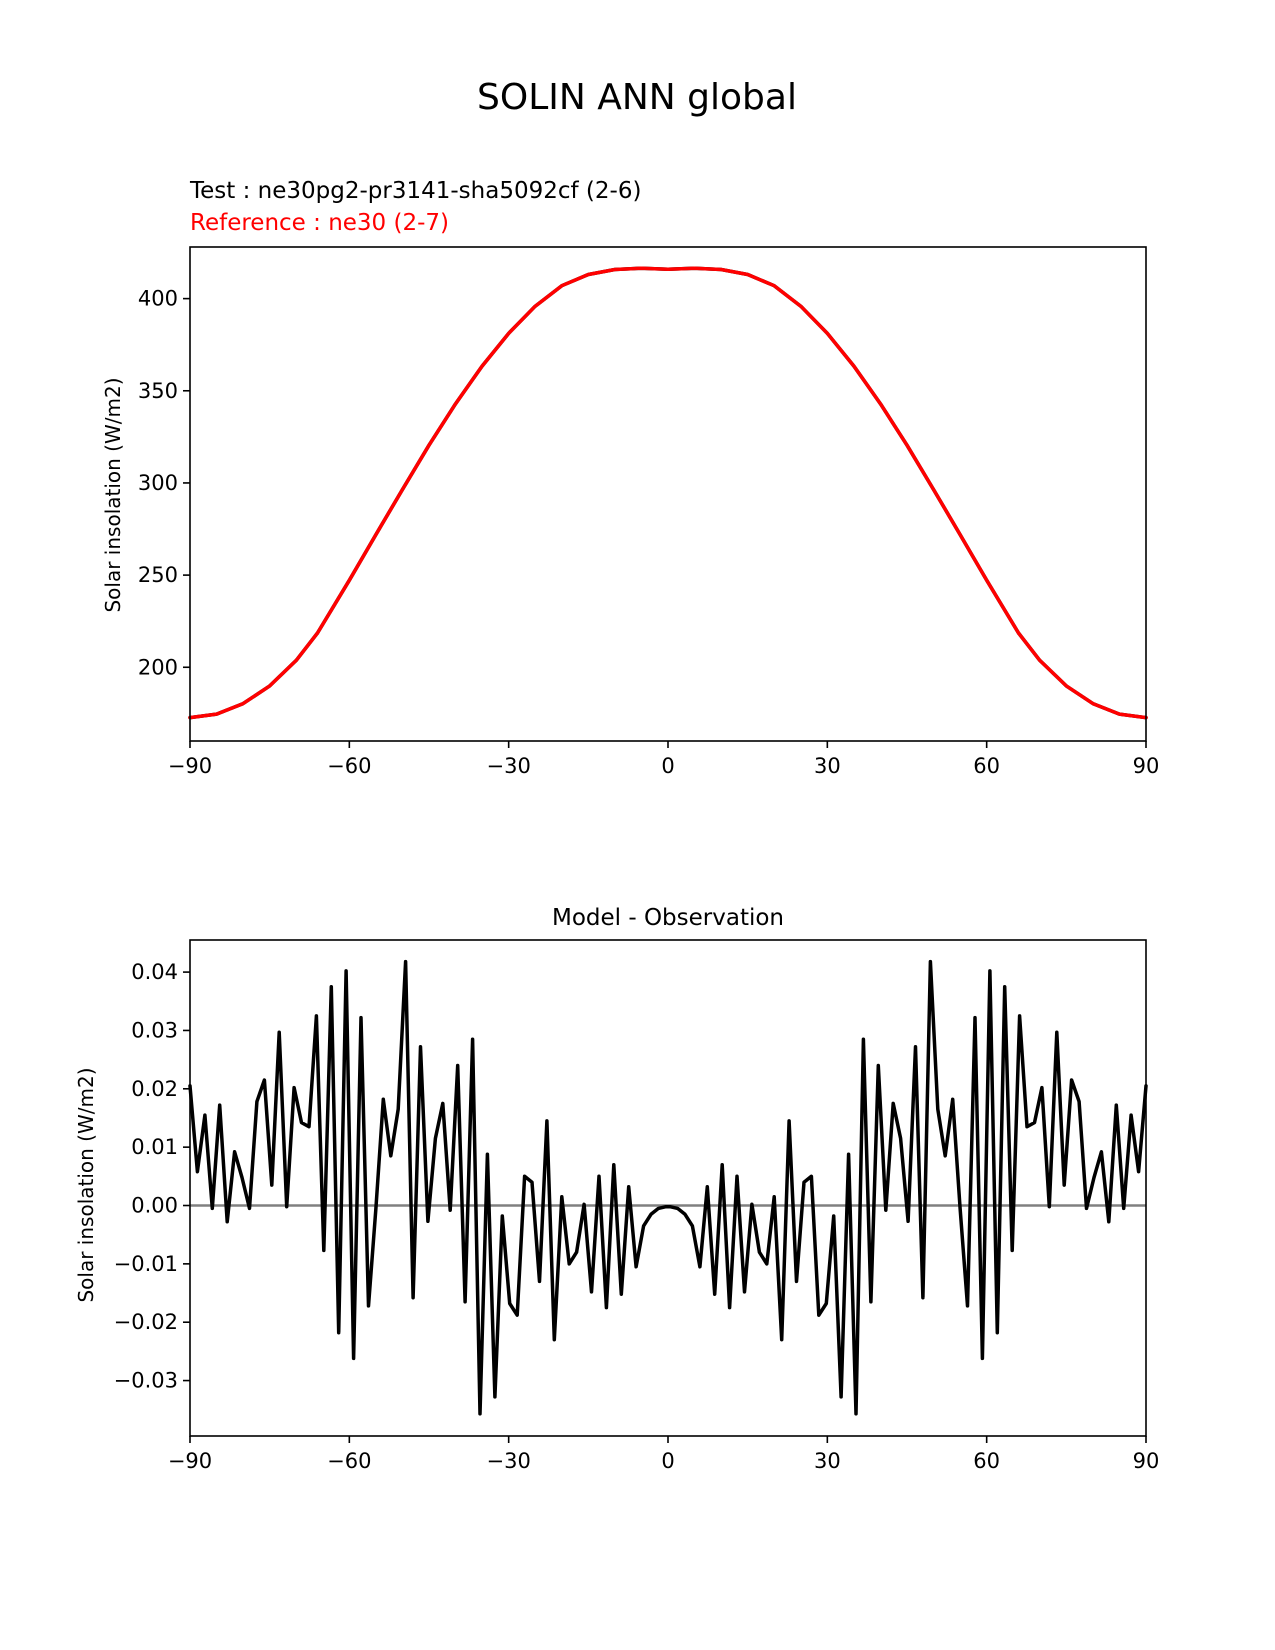 Image resolution: width=1275 pixels, height=1650 pixels. Describe the element at coordinates (146, 1264) in the screenshot. I see `bottom-ytick-label: −0.01` at that location.